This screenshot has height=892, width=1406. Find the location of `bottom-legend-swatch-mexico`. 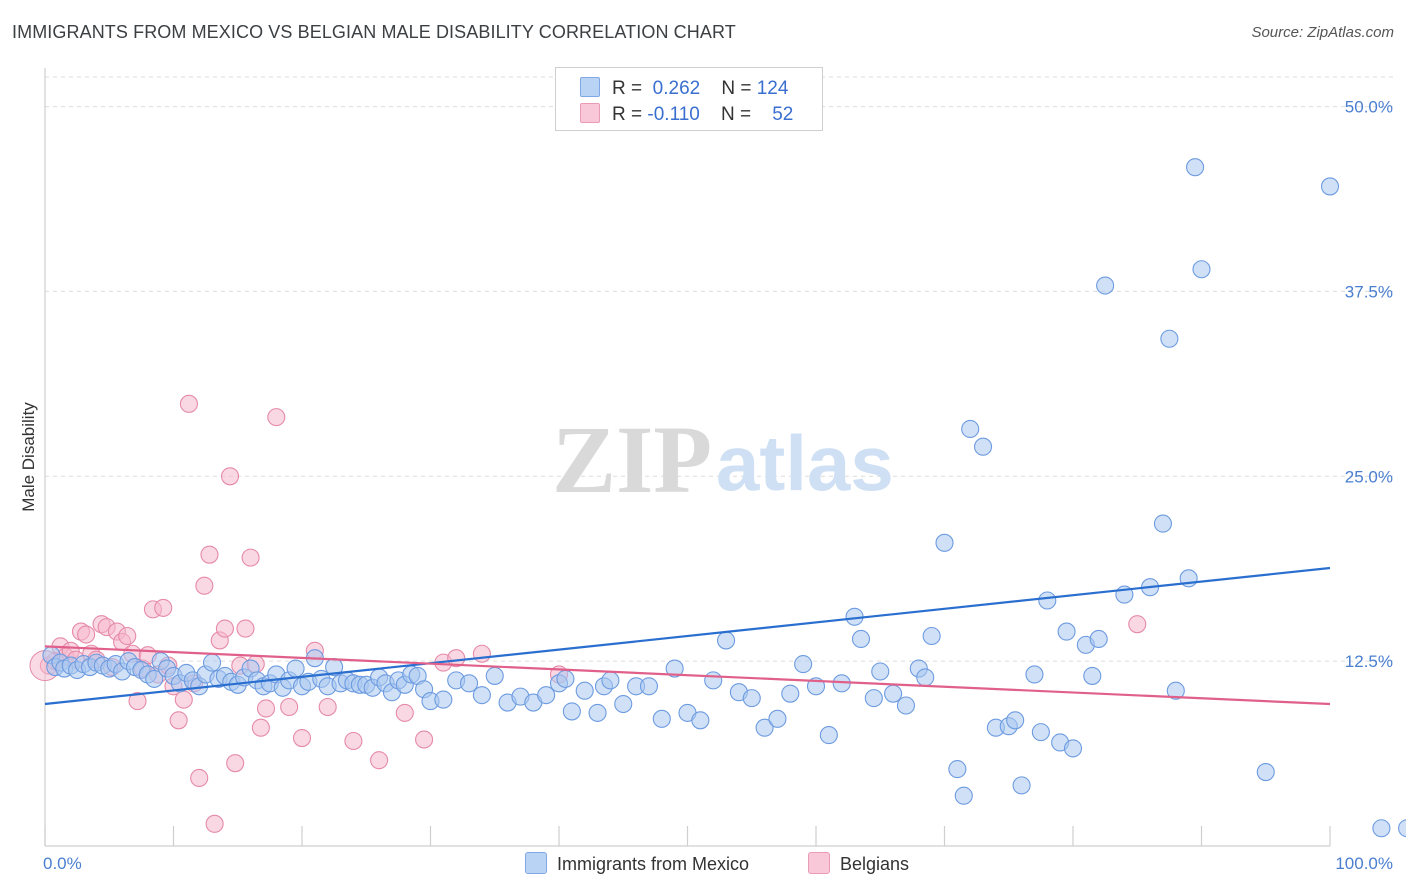

bottom-legend-swatch-mexico is located at coordinates (536, 863).